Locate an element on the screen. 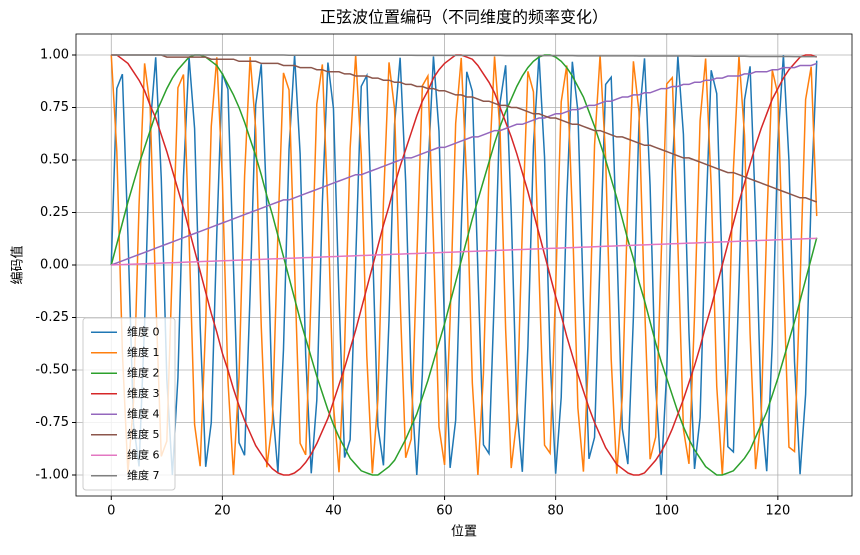 The height and width of the screenshot is (555, 860). y-tick-label: -0.25 is located at coordinates (52, 317).